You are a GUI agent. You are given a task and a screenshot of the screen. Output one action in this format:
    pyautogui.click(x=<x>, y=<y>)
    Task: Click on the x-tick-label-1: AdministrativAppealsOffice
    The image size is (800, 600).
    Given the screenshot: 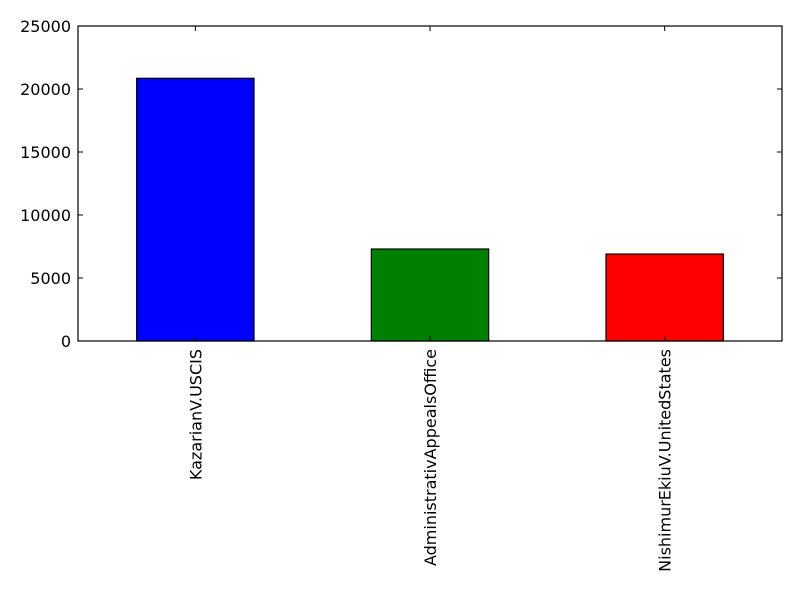 What is the action you would take?
    pyautogui.click(x=430, y=457)
    